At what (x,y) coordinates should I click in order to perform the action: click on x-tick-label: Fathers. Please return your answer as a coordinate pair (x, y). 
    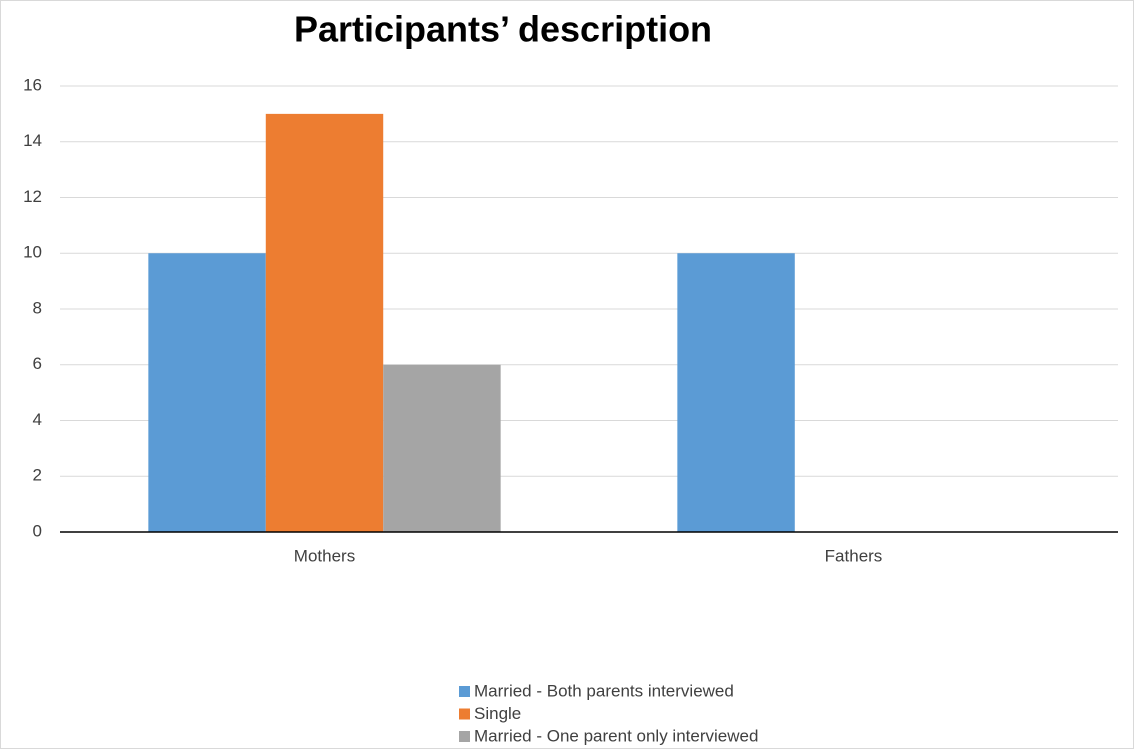
    Looking at the image, I should click on (854, 555).